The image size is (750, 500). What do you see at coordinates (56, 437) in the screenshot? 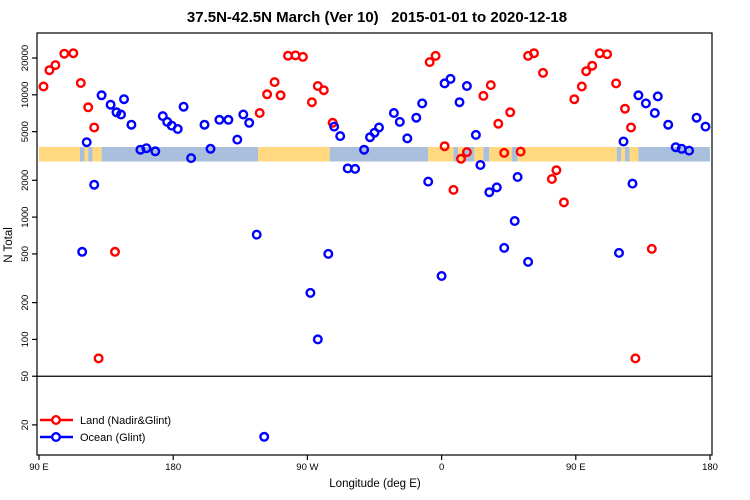
I see `legend-ocean-marker-icon` at bounding box center [56, 437].